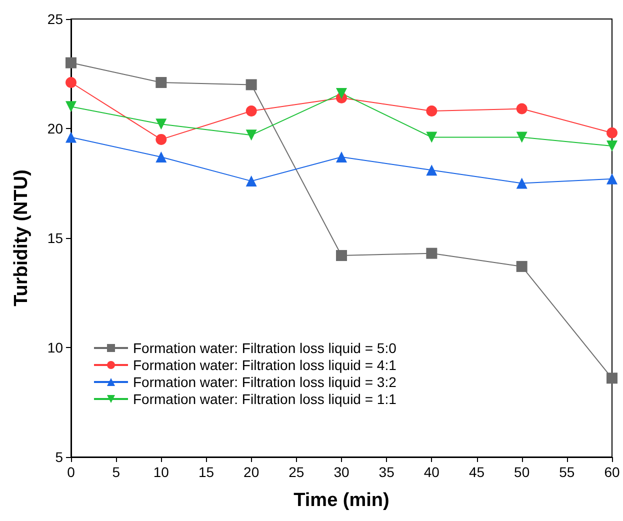 This screenshot has width=623, height=521. Describe the element at coordinates (59, 457) in the screenshot. I see `y-tick-label: 5` at that location.